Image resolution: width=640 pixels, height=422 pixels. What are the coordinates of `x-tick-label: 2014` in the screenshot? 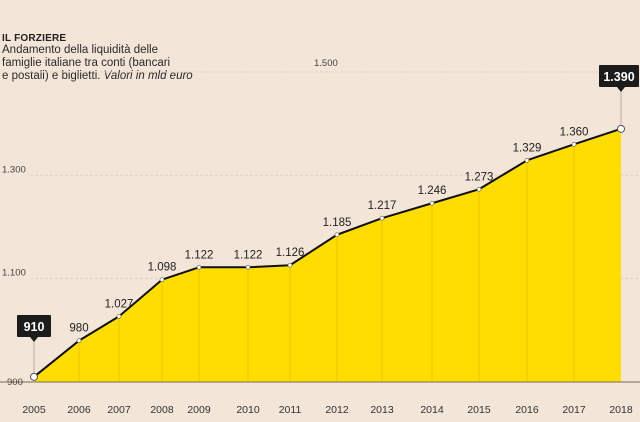 It's located at (432, 410).